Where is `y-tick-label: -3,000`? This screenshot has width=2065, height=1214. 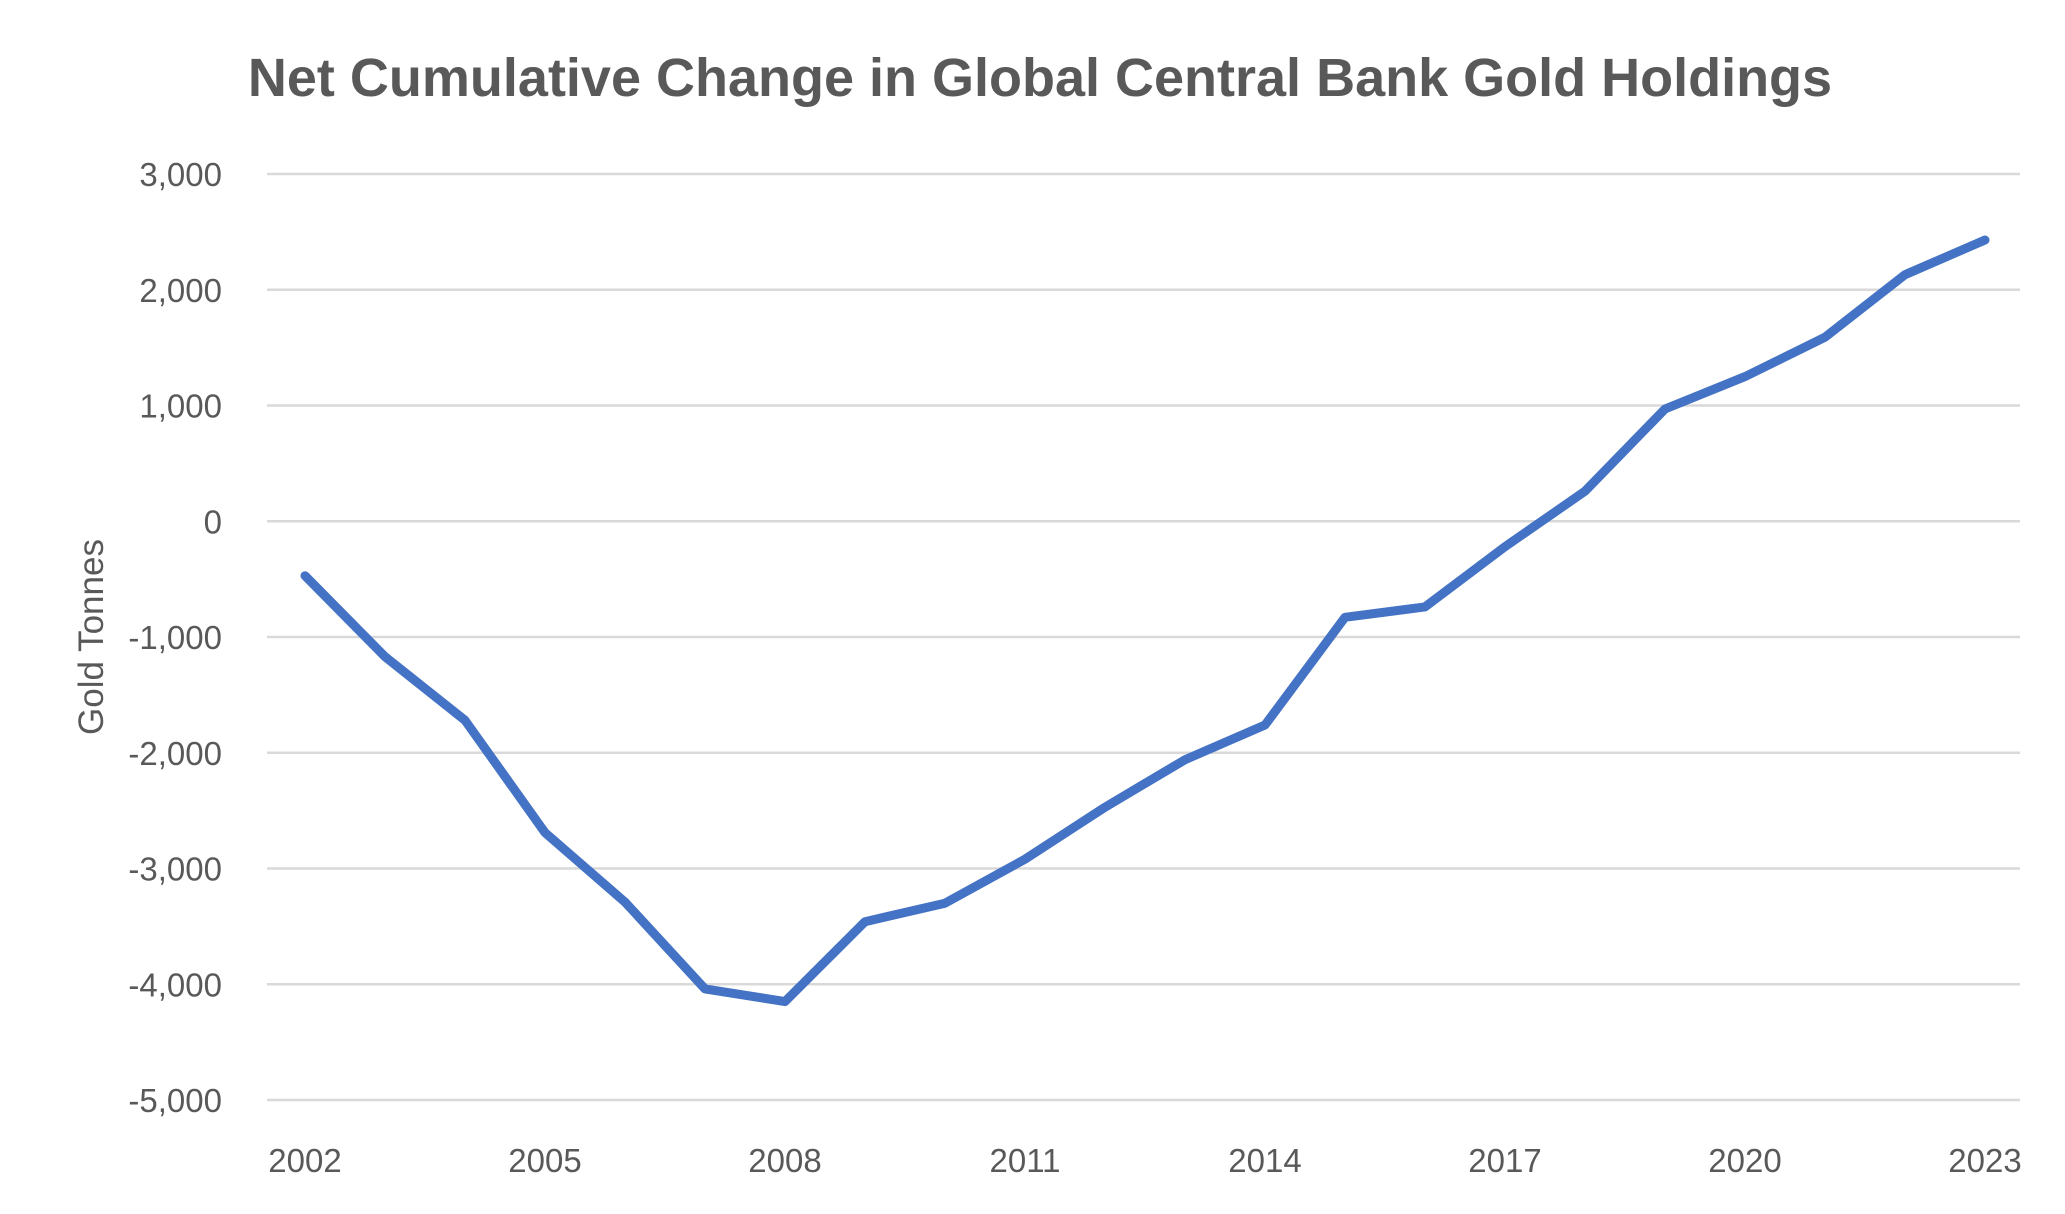 y-tick-label: -3,000 is located at coordinates (175, 869).